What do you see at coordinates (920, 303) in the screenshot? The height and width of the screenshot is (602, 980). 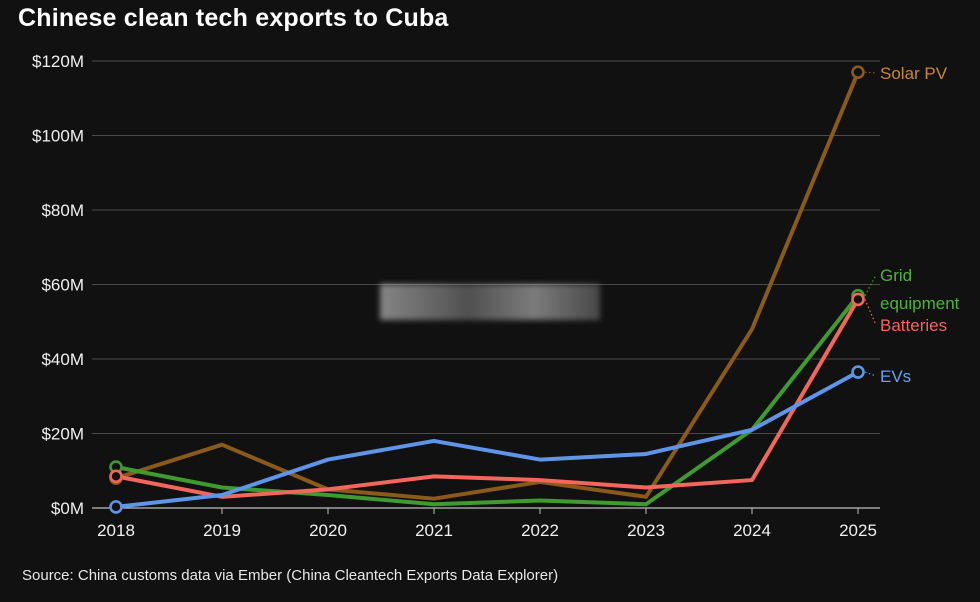 I see `series-label-grid-equipment: equipment` at bounding box center [920, 303].